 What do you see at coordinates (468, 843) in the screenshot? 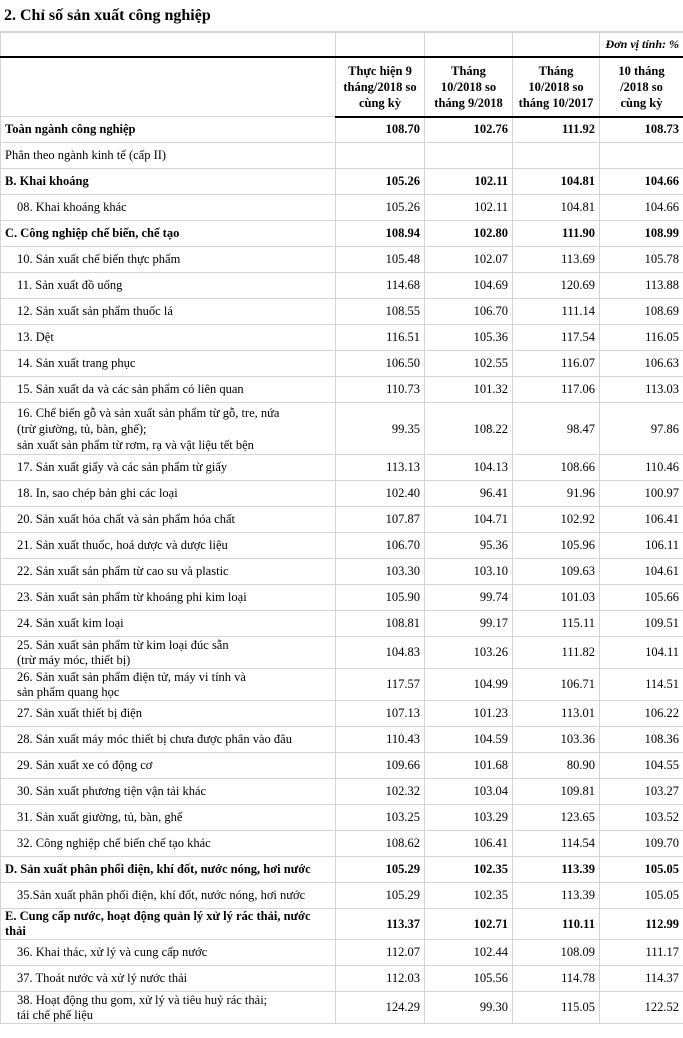
I see `row-value: 106.41` at bounding box center [468, 843].